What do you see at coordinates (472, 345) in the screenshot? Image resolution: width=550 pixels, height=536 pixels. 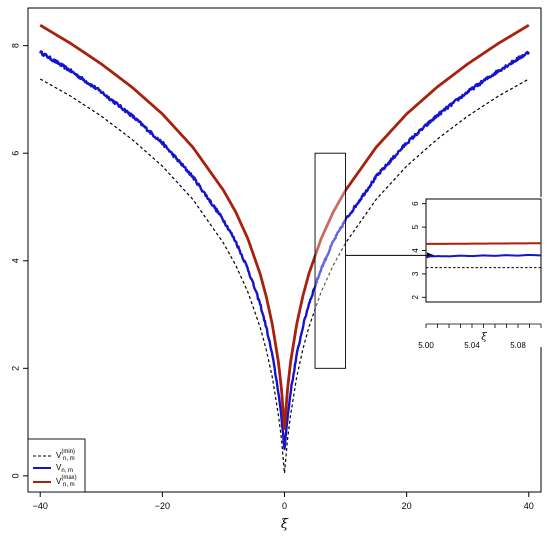 I see `inset-x-tick-label: 5.04` at bounding box center [472, 345].